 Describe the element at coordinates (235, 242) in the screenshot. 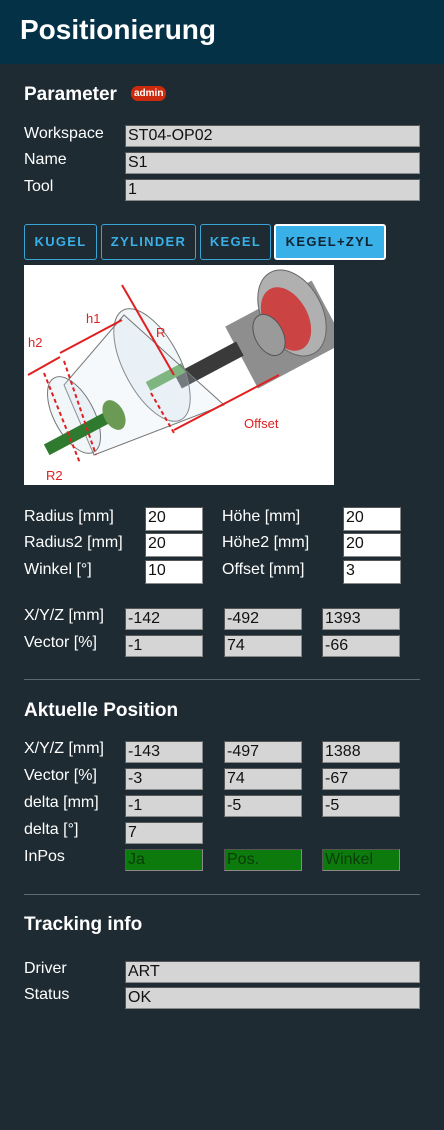

I see `kegel-button: KEGEL` at that location.